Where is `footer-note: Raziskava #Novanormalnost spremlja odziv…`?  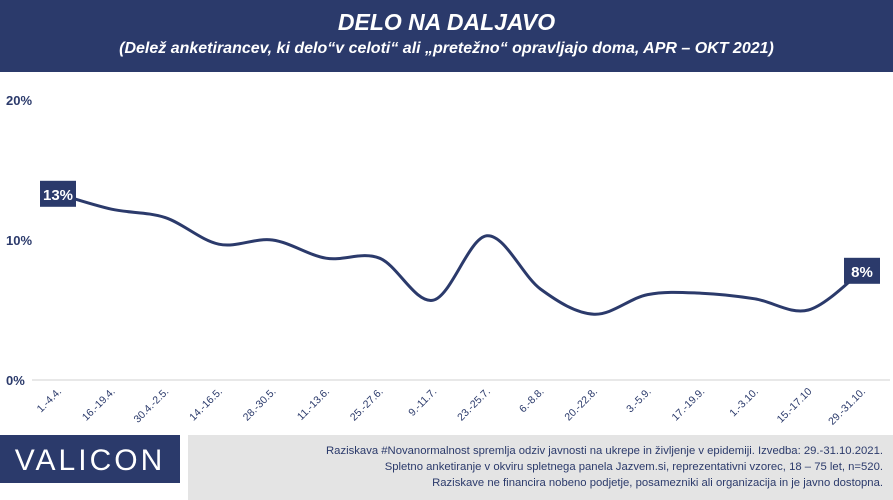
footer-note: Raziskava #Novanormalnost spremlja odziv… is located at coordinates (540, 467).